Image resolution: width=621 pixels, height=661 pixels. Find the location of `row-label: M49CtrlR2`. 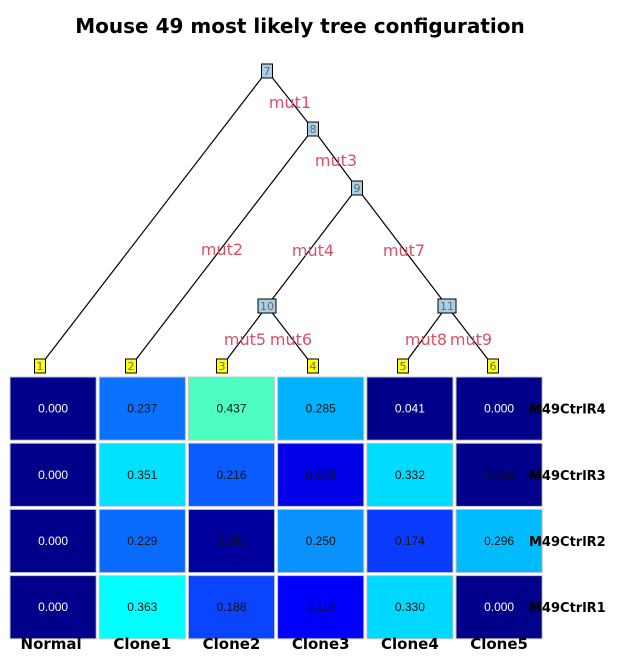

row-label: M49CtrlR2 is located at coordinates (567, 542).